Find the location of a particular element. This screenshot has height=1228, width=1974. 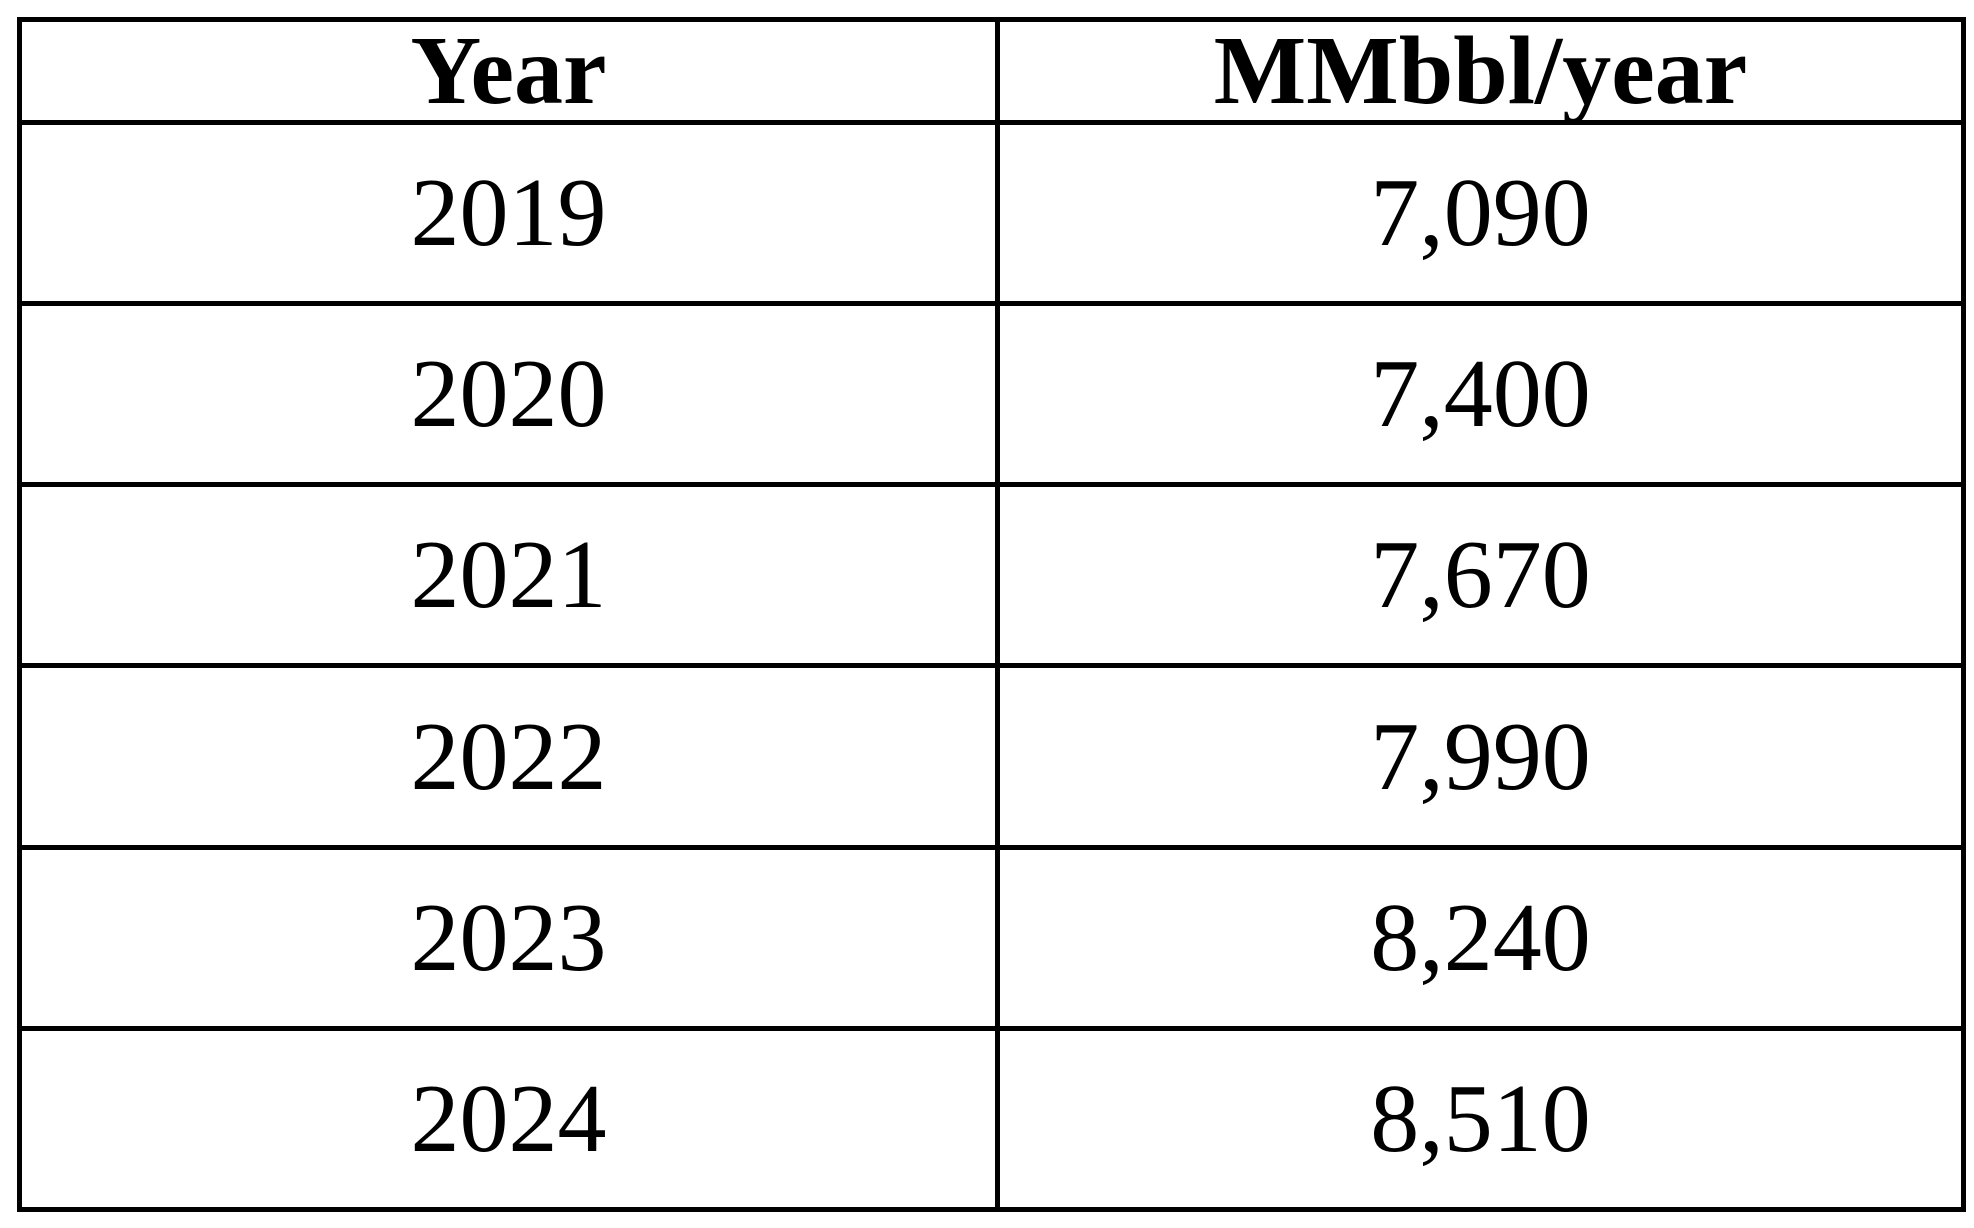

header-row: Year MMbbl/year is located at coordinates (991, 71).